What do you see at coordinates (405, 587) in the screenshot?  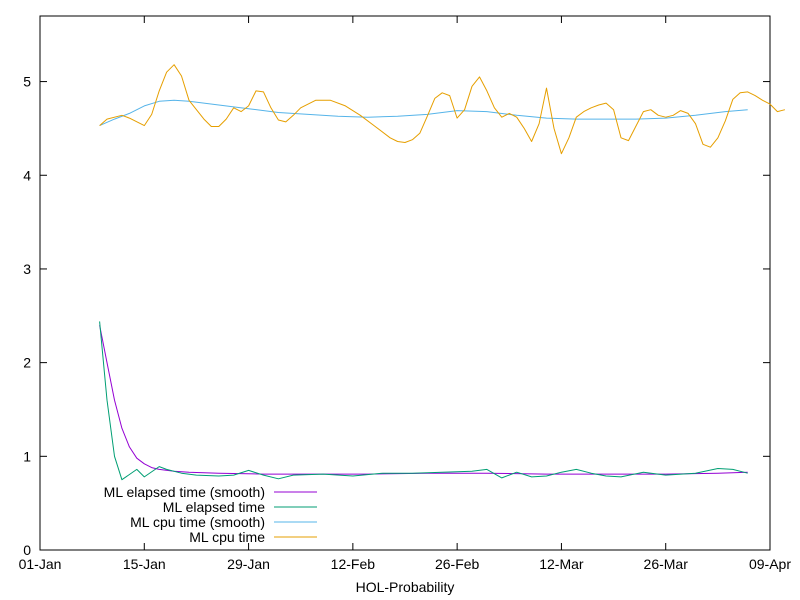 I see `x-axis-label: HOL-Probability` at bounding box center [405, 587].